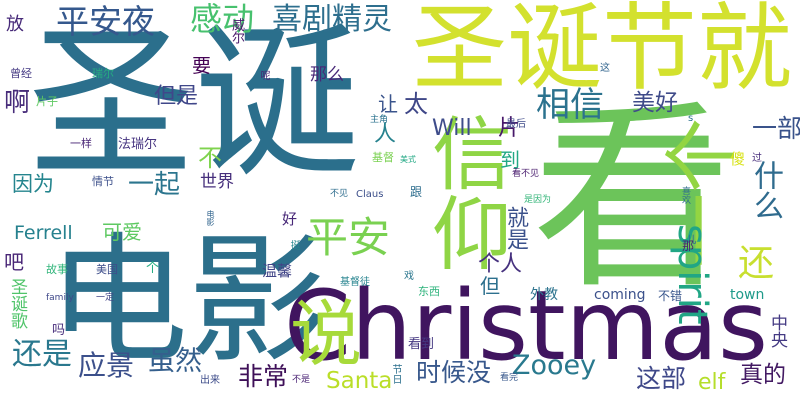 Image resolution: width=800 pixels, height=400 pixels. Describe the element at coordinates (188, 301) in the screenshot. I see `word-dianying: 电影` at that location.